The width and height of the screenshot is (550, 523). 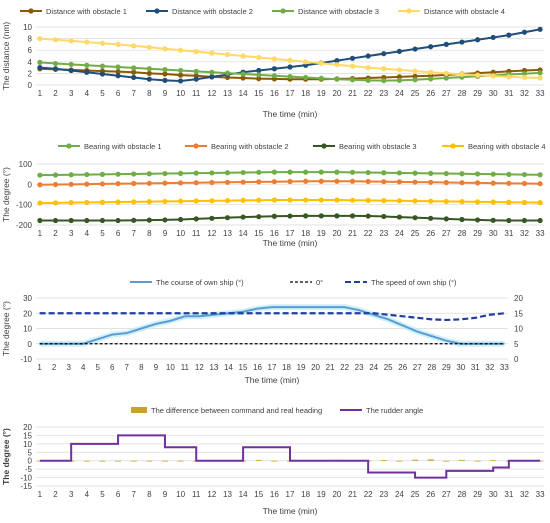 I want to click on y-tick-label: 20, so click(x=27, y=427).